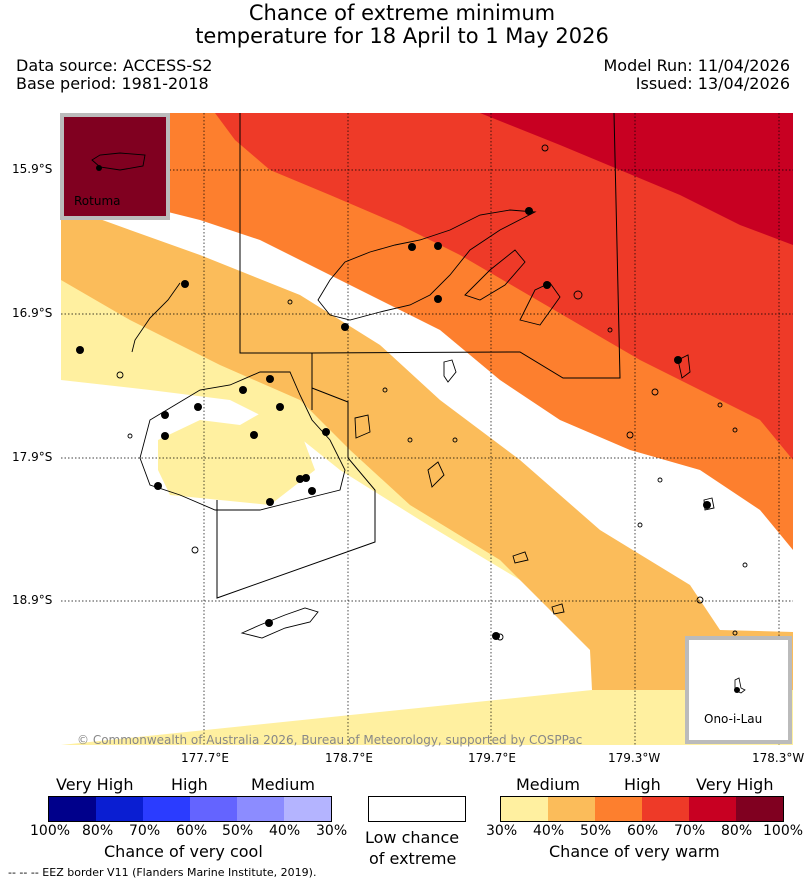 The width and height of the screenshot is (804, 885). Describe the element at coordinates (332, 831) in the screenshot. I see `cool-tick: 30%` at that location.